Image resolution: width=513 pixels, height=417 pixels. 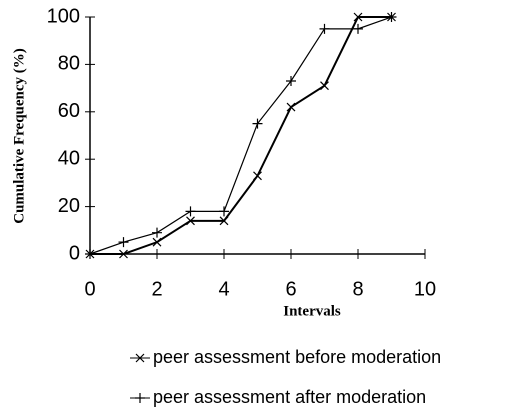 I want to click on y-tick-label: 0, so click(x=74, y=253).